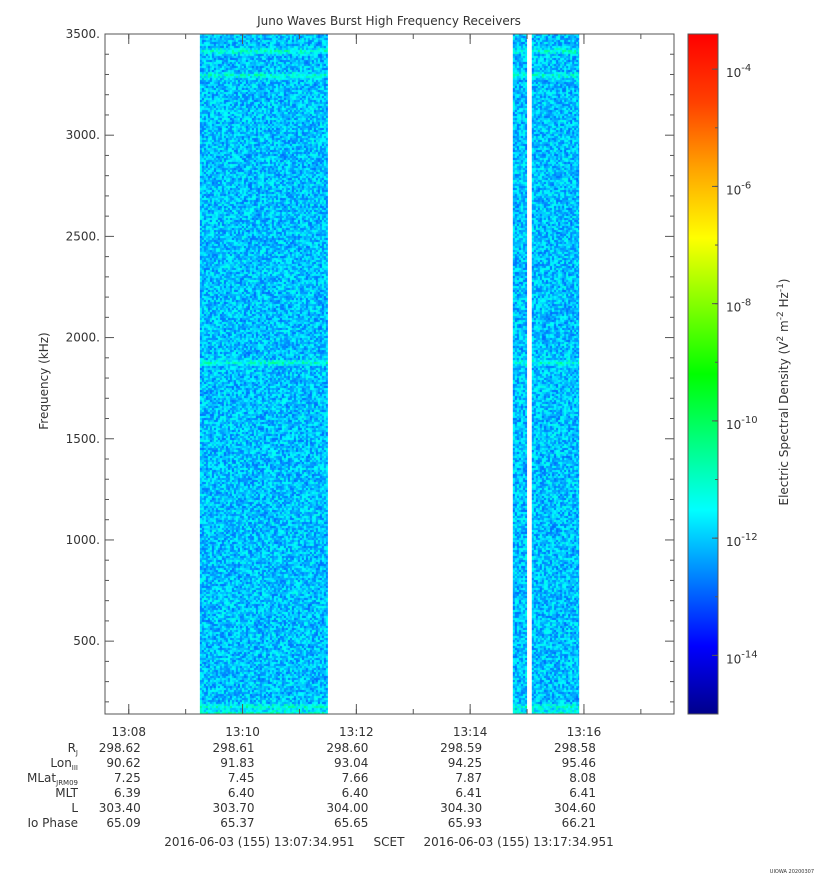 This screenshot has width=815, height=880. Describe the element at coordinates (579, 823) in the screenshot. I see `ephemeris-value: 66.21` at that location.